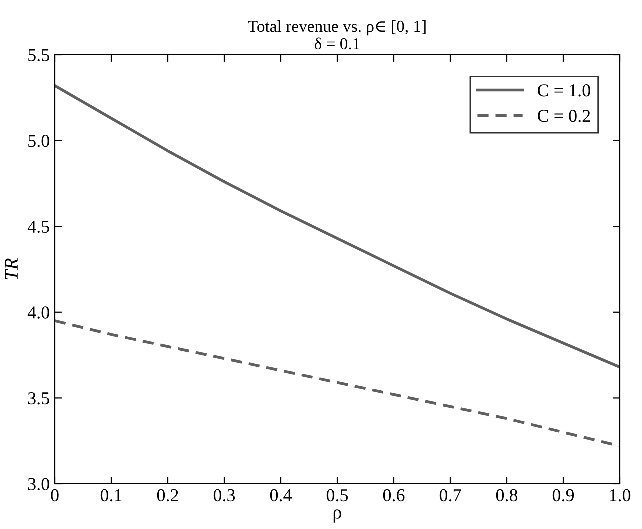 Image resolution: width=642 pixels, height=529 pixels. Describe the element at coordinates (39, 227) in the screenshot. I see `y-tick-label: 4.5` at that location.